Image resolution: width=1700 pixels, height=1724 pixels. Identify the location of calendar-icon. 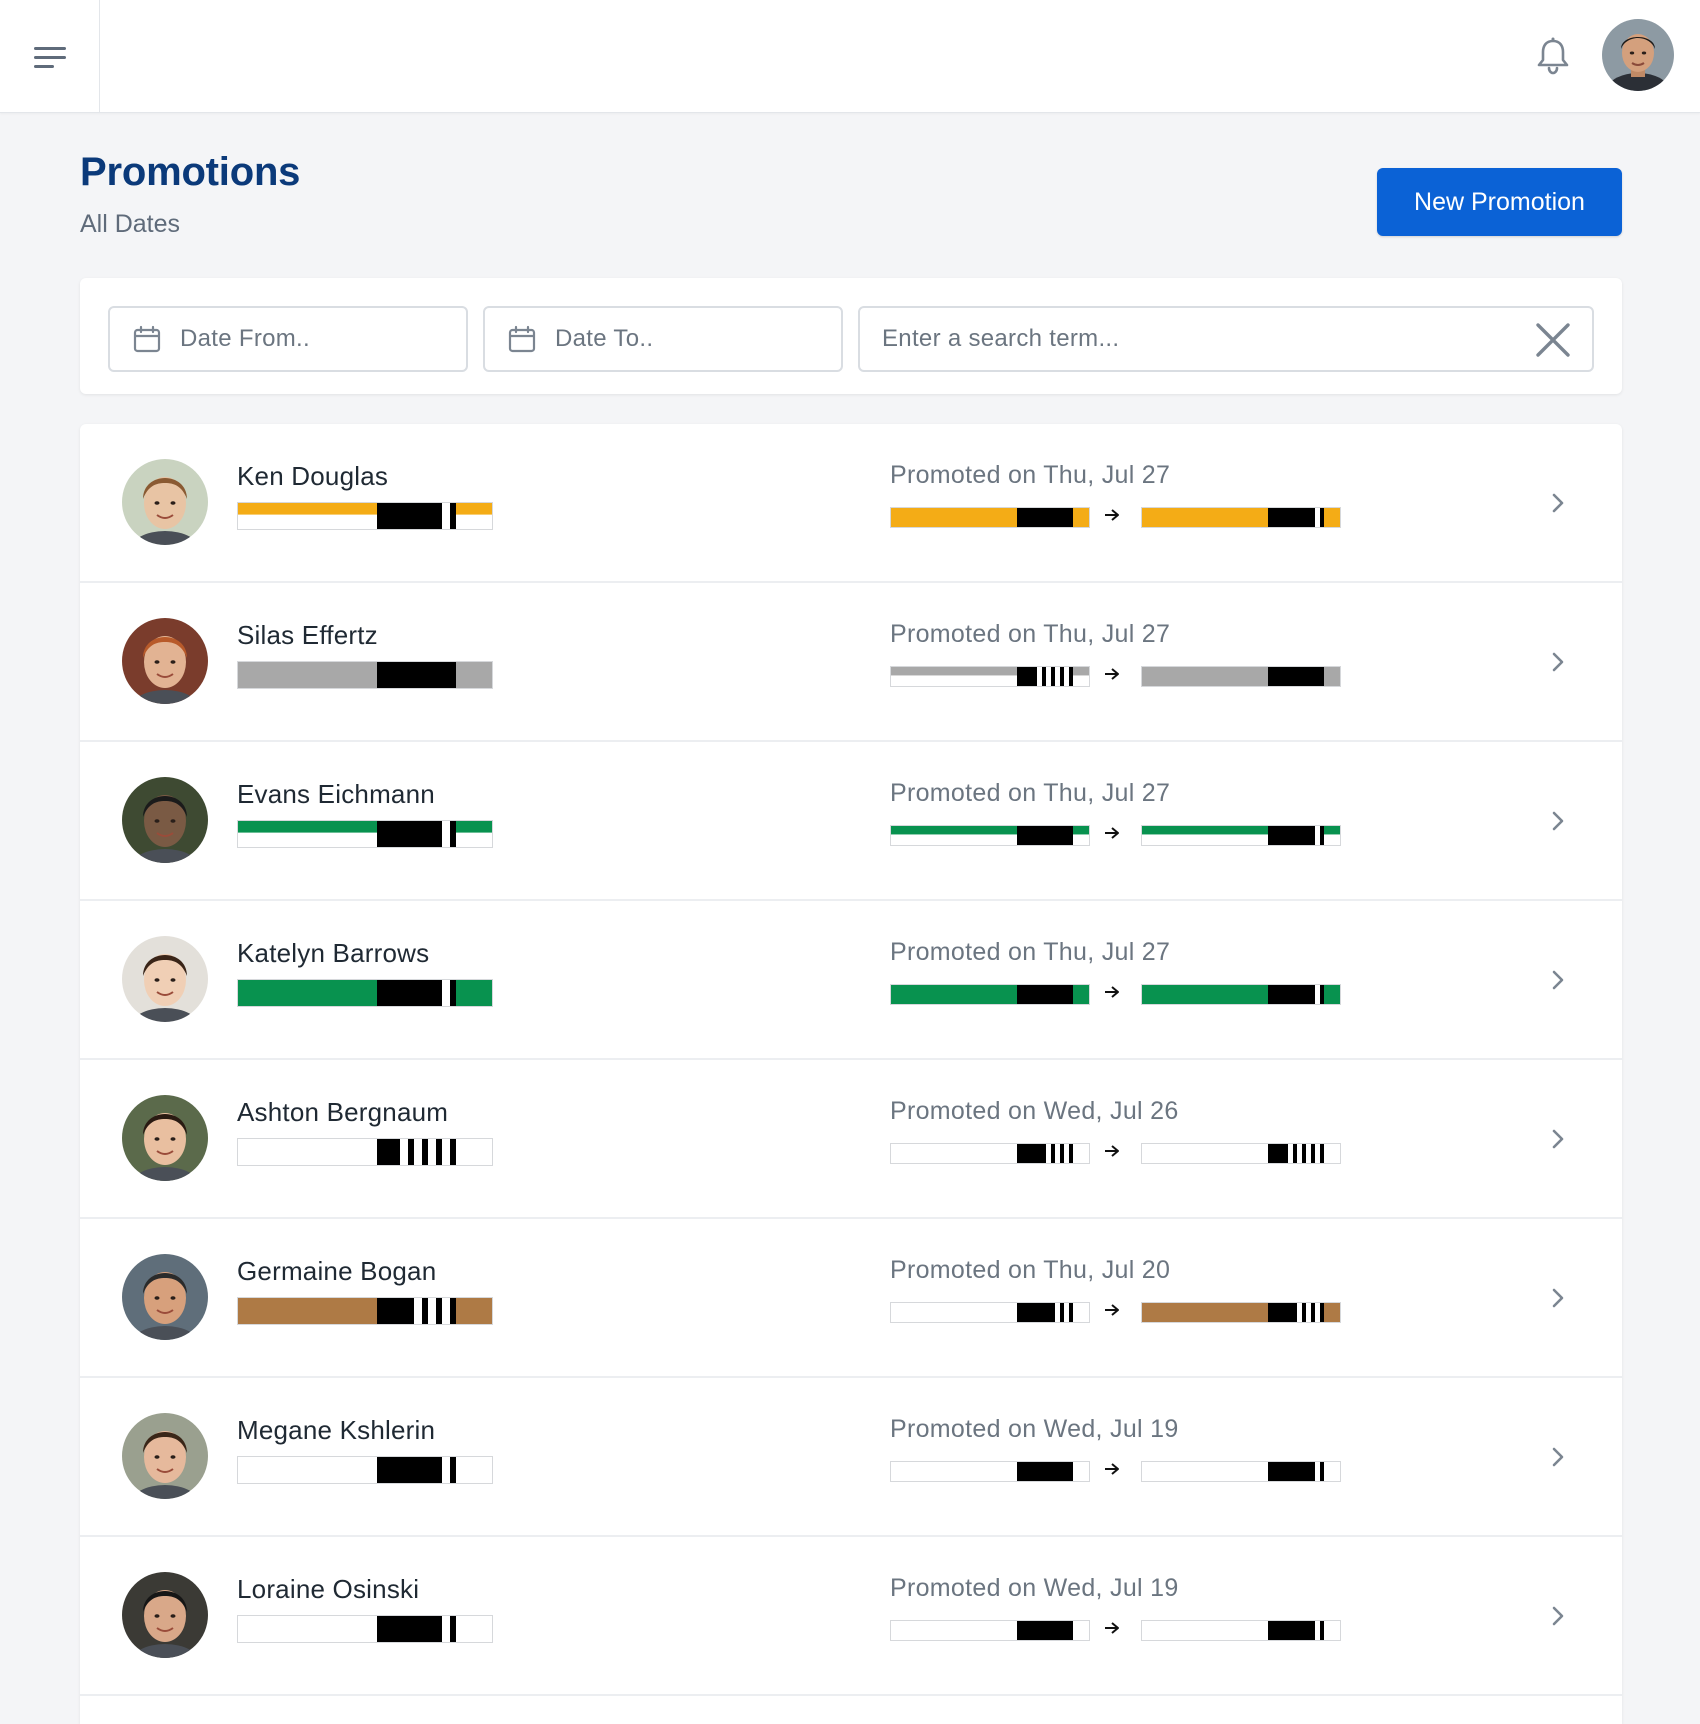
(522, 339).